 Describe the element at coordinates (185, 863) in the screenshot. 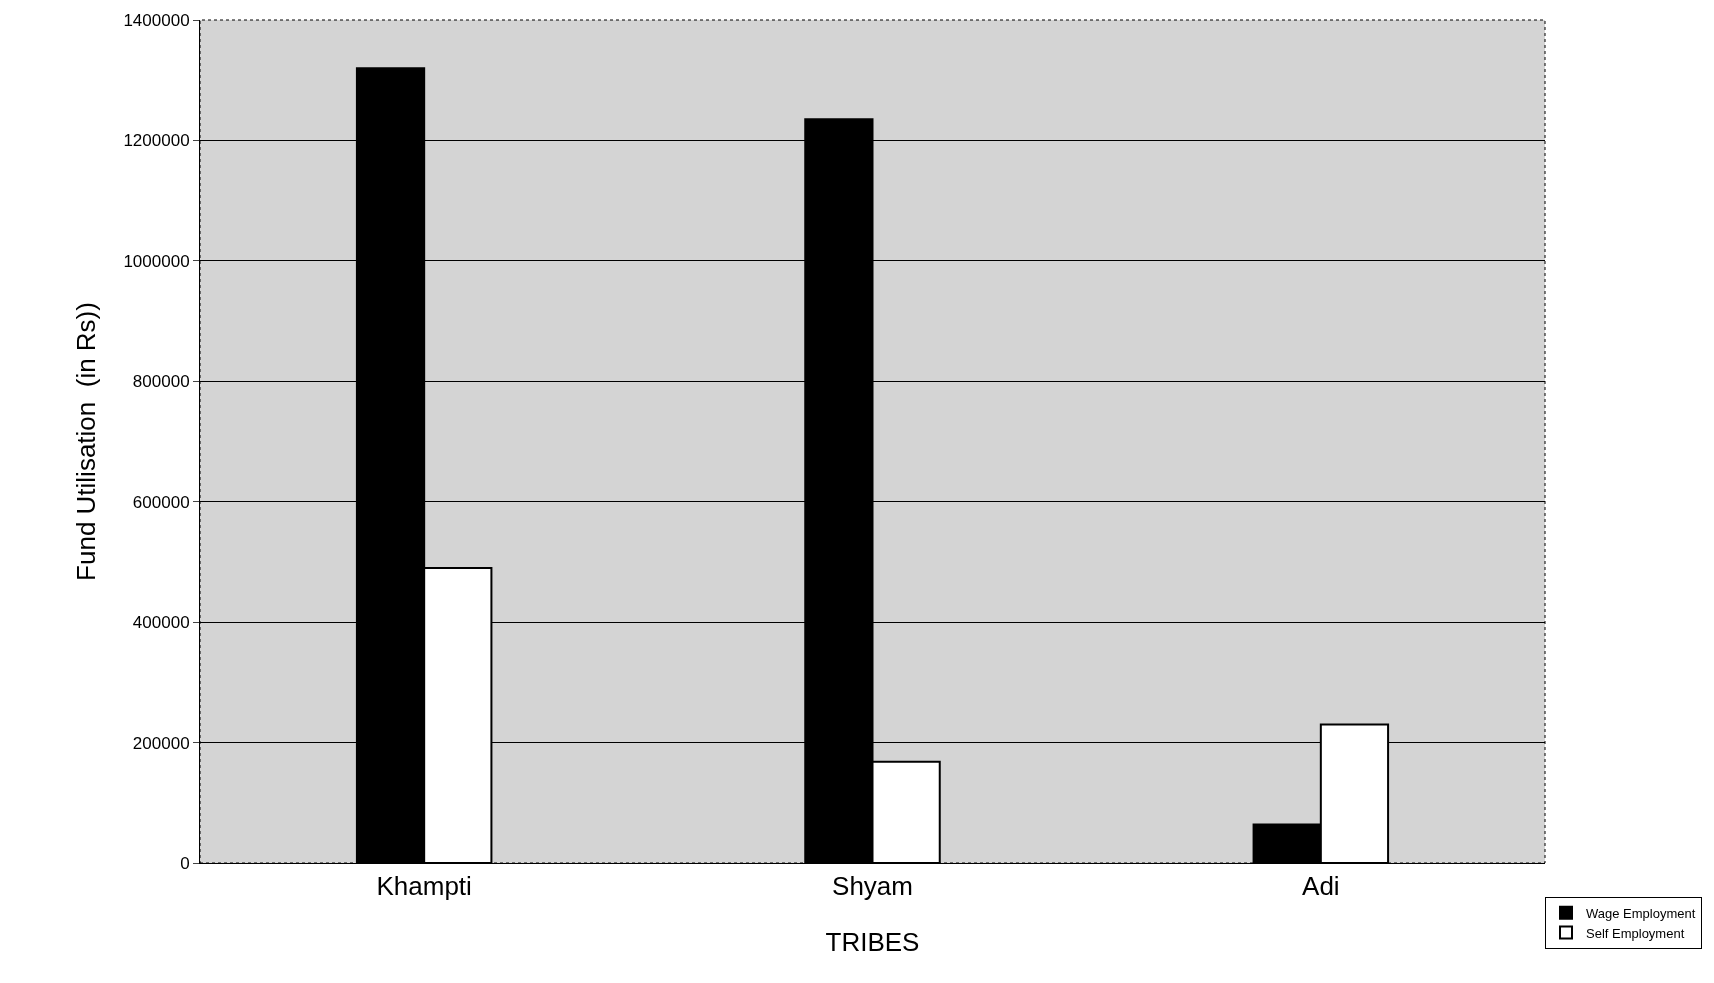

I see `y-tick-label: 0` at that location.